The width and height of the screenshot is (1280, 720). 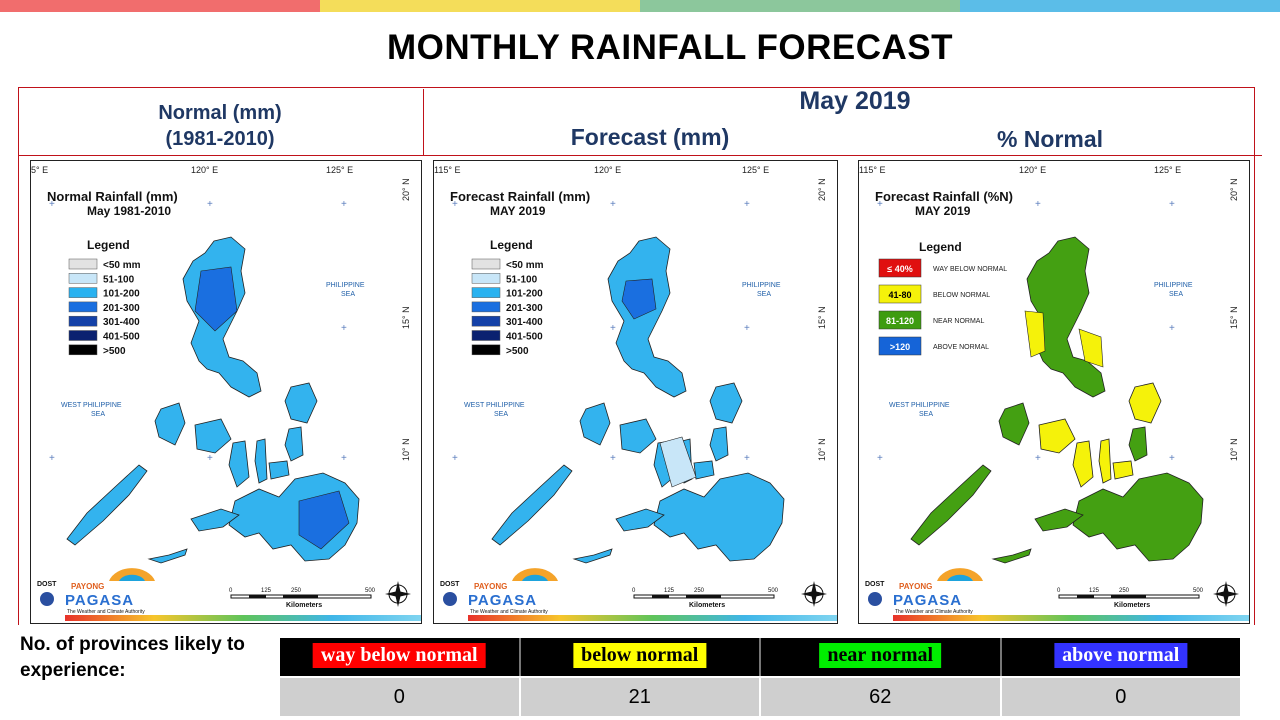 I want to click on normal-header-line2: (1981-2010), so click(x=220, y=139).